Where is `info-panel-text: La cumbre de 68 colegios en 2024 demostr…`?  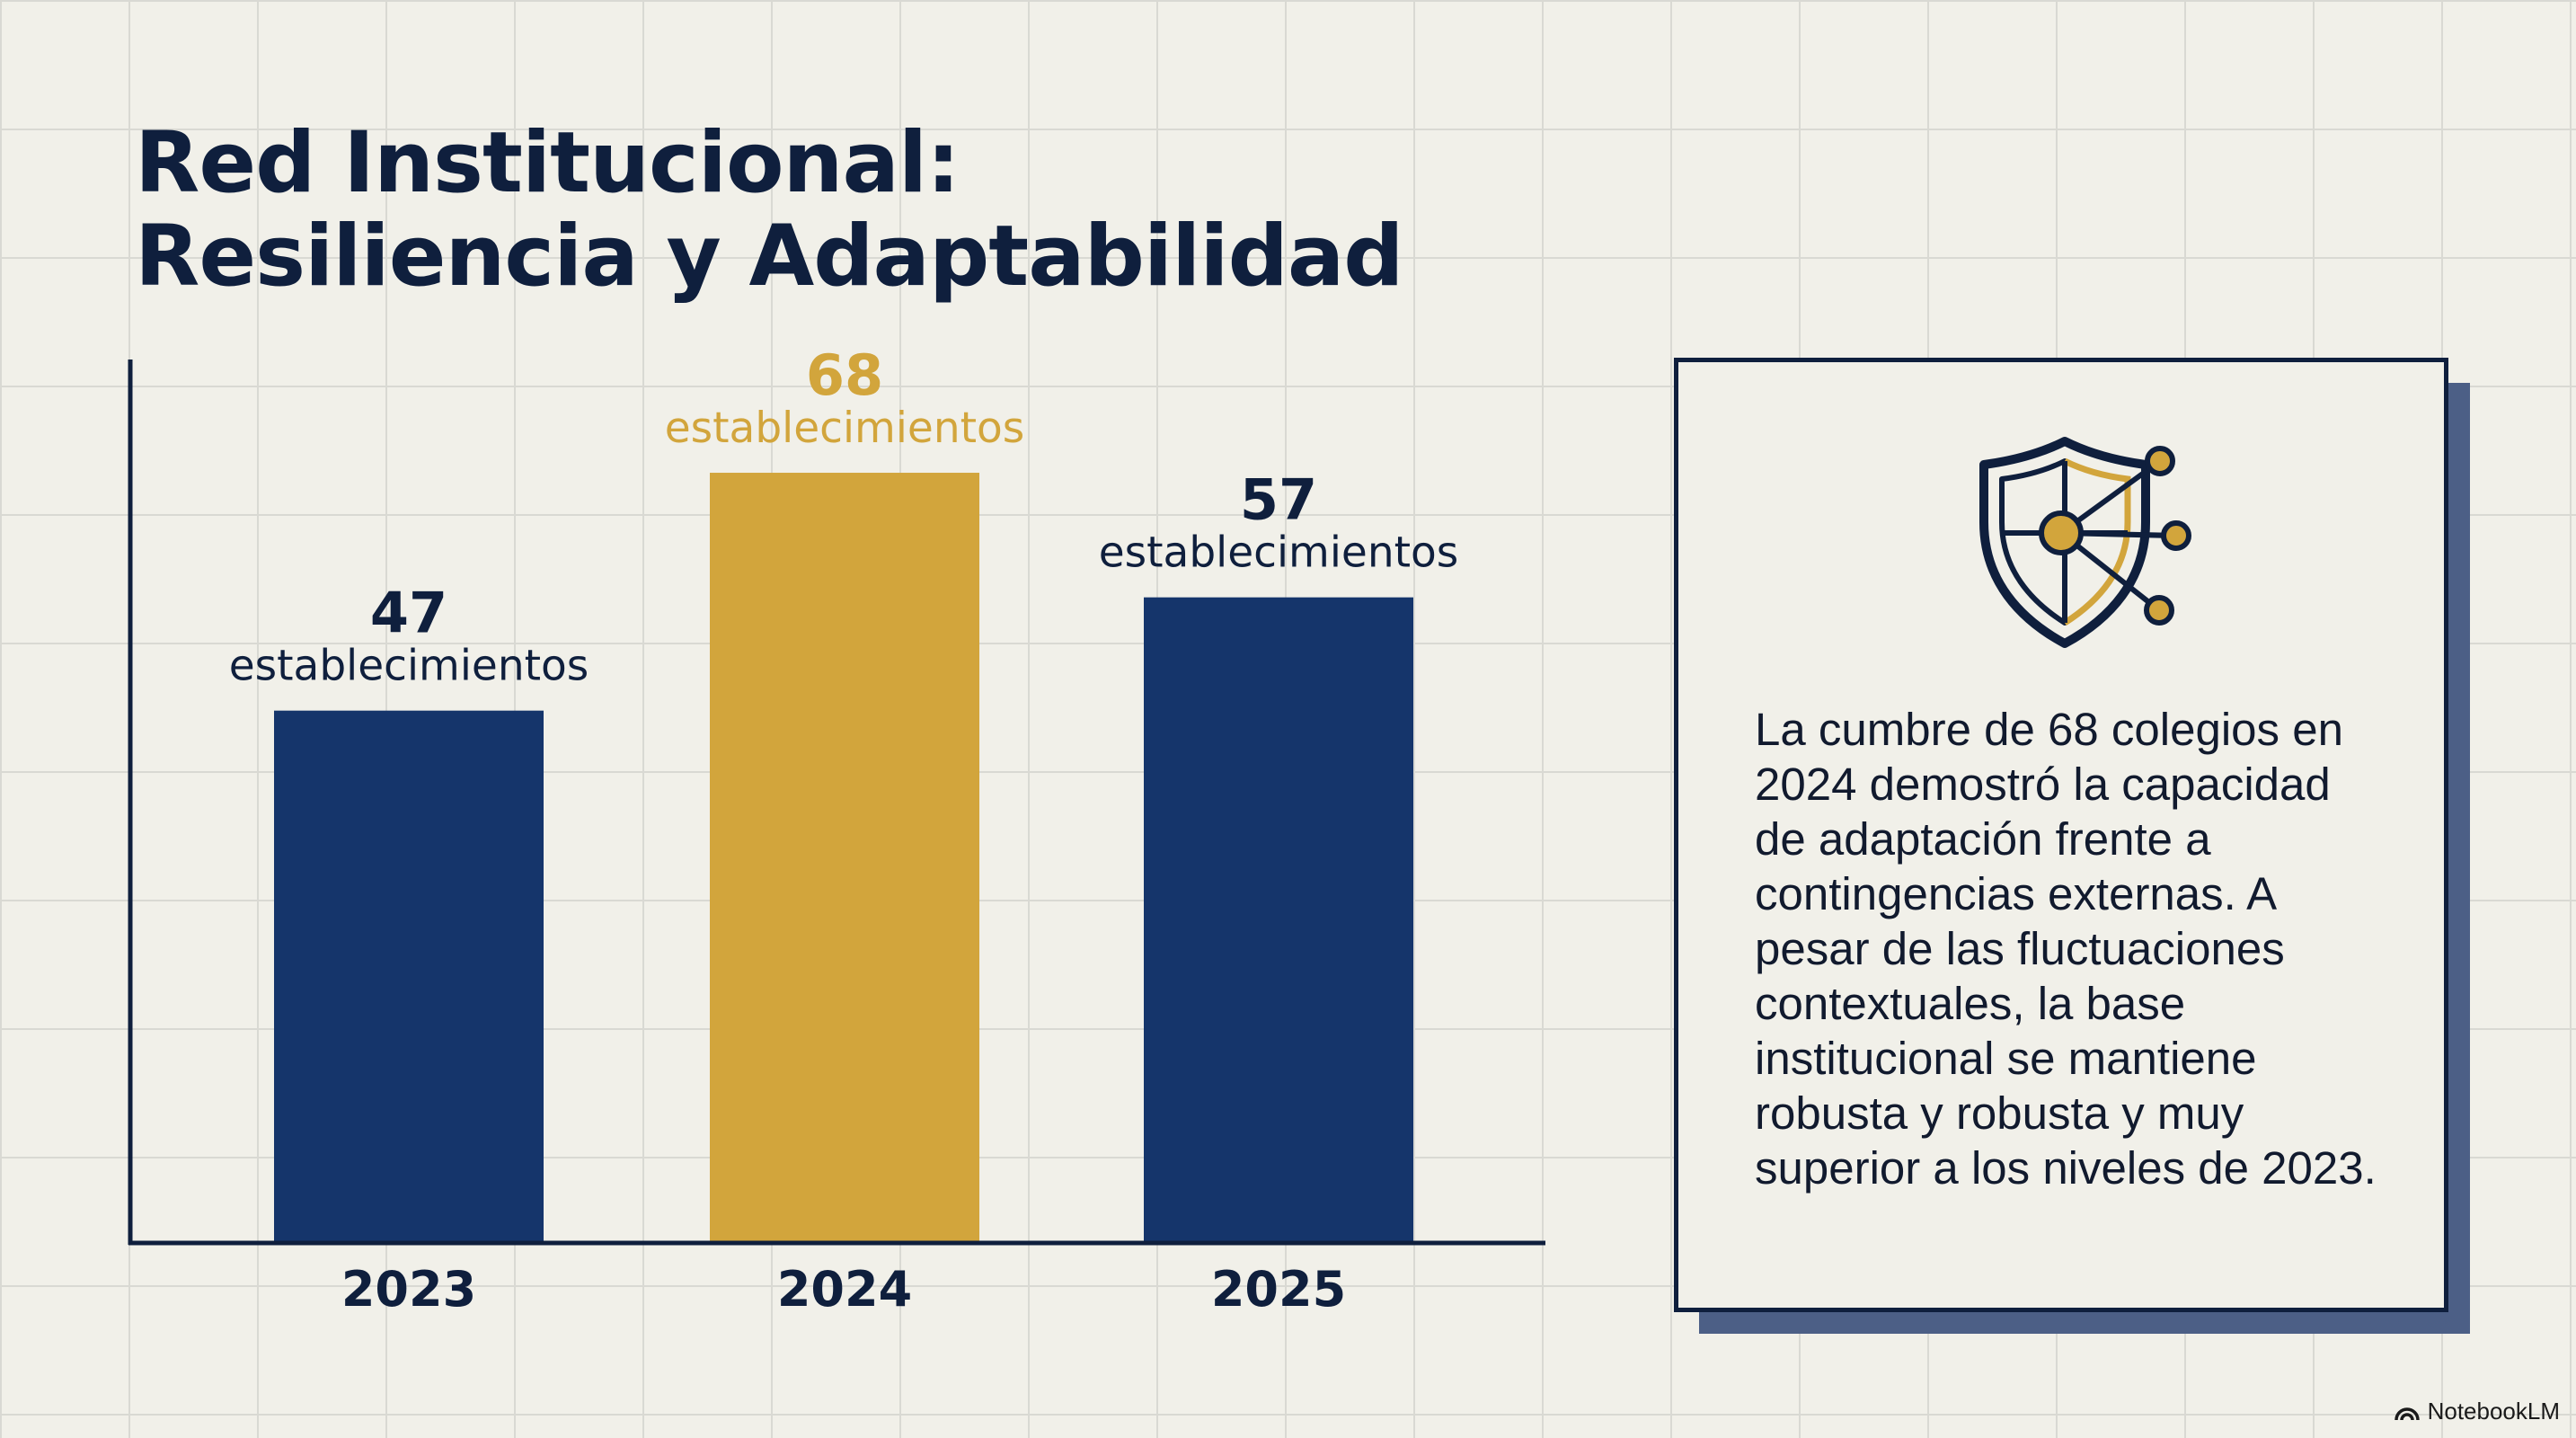
info-panel-text: La cumbre de 68 colegios en 2024 demostr… is located at coordinates (2066, 949).